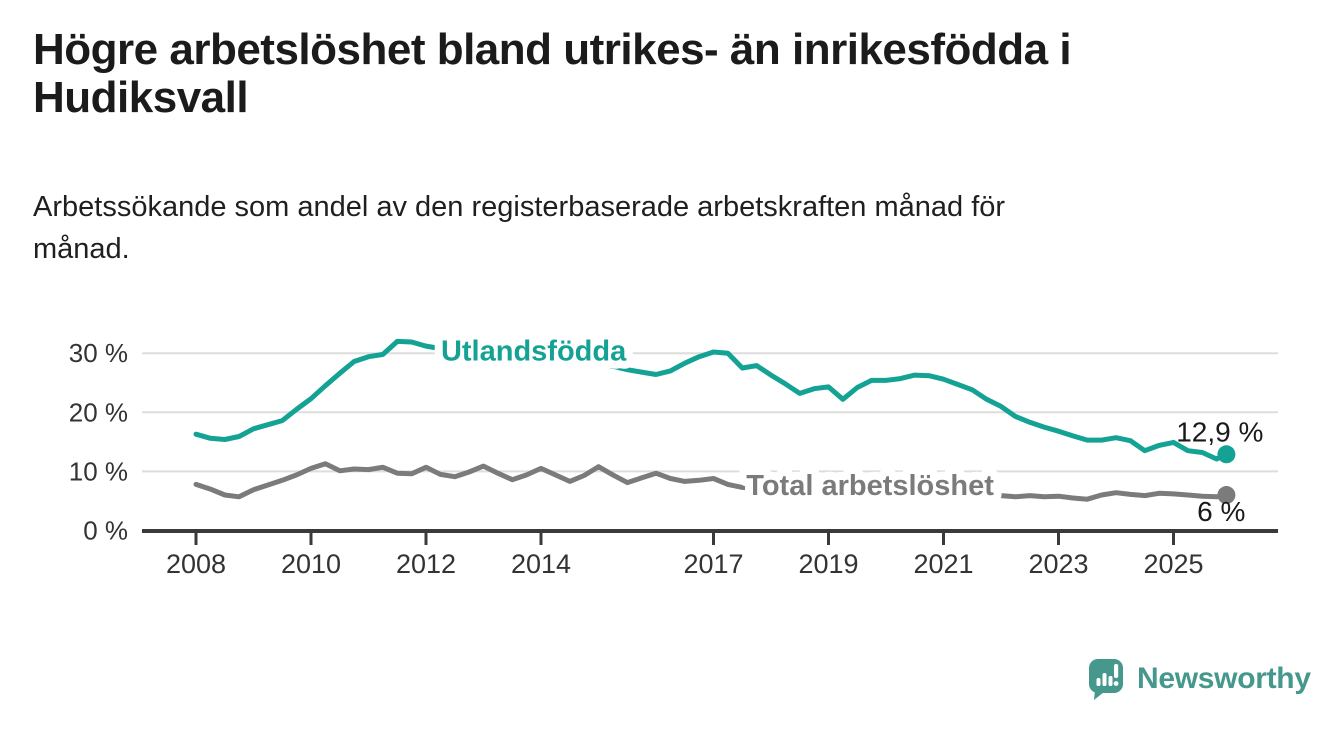 The image size is (1340, 734). Describe the element at coordinates (98, 353) in the screenshot. I see `y-axis-tick-label: 30 %` at that location.